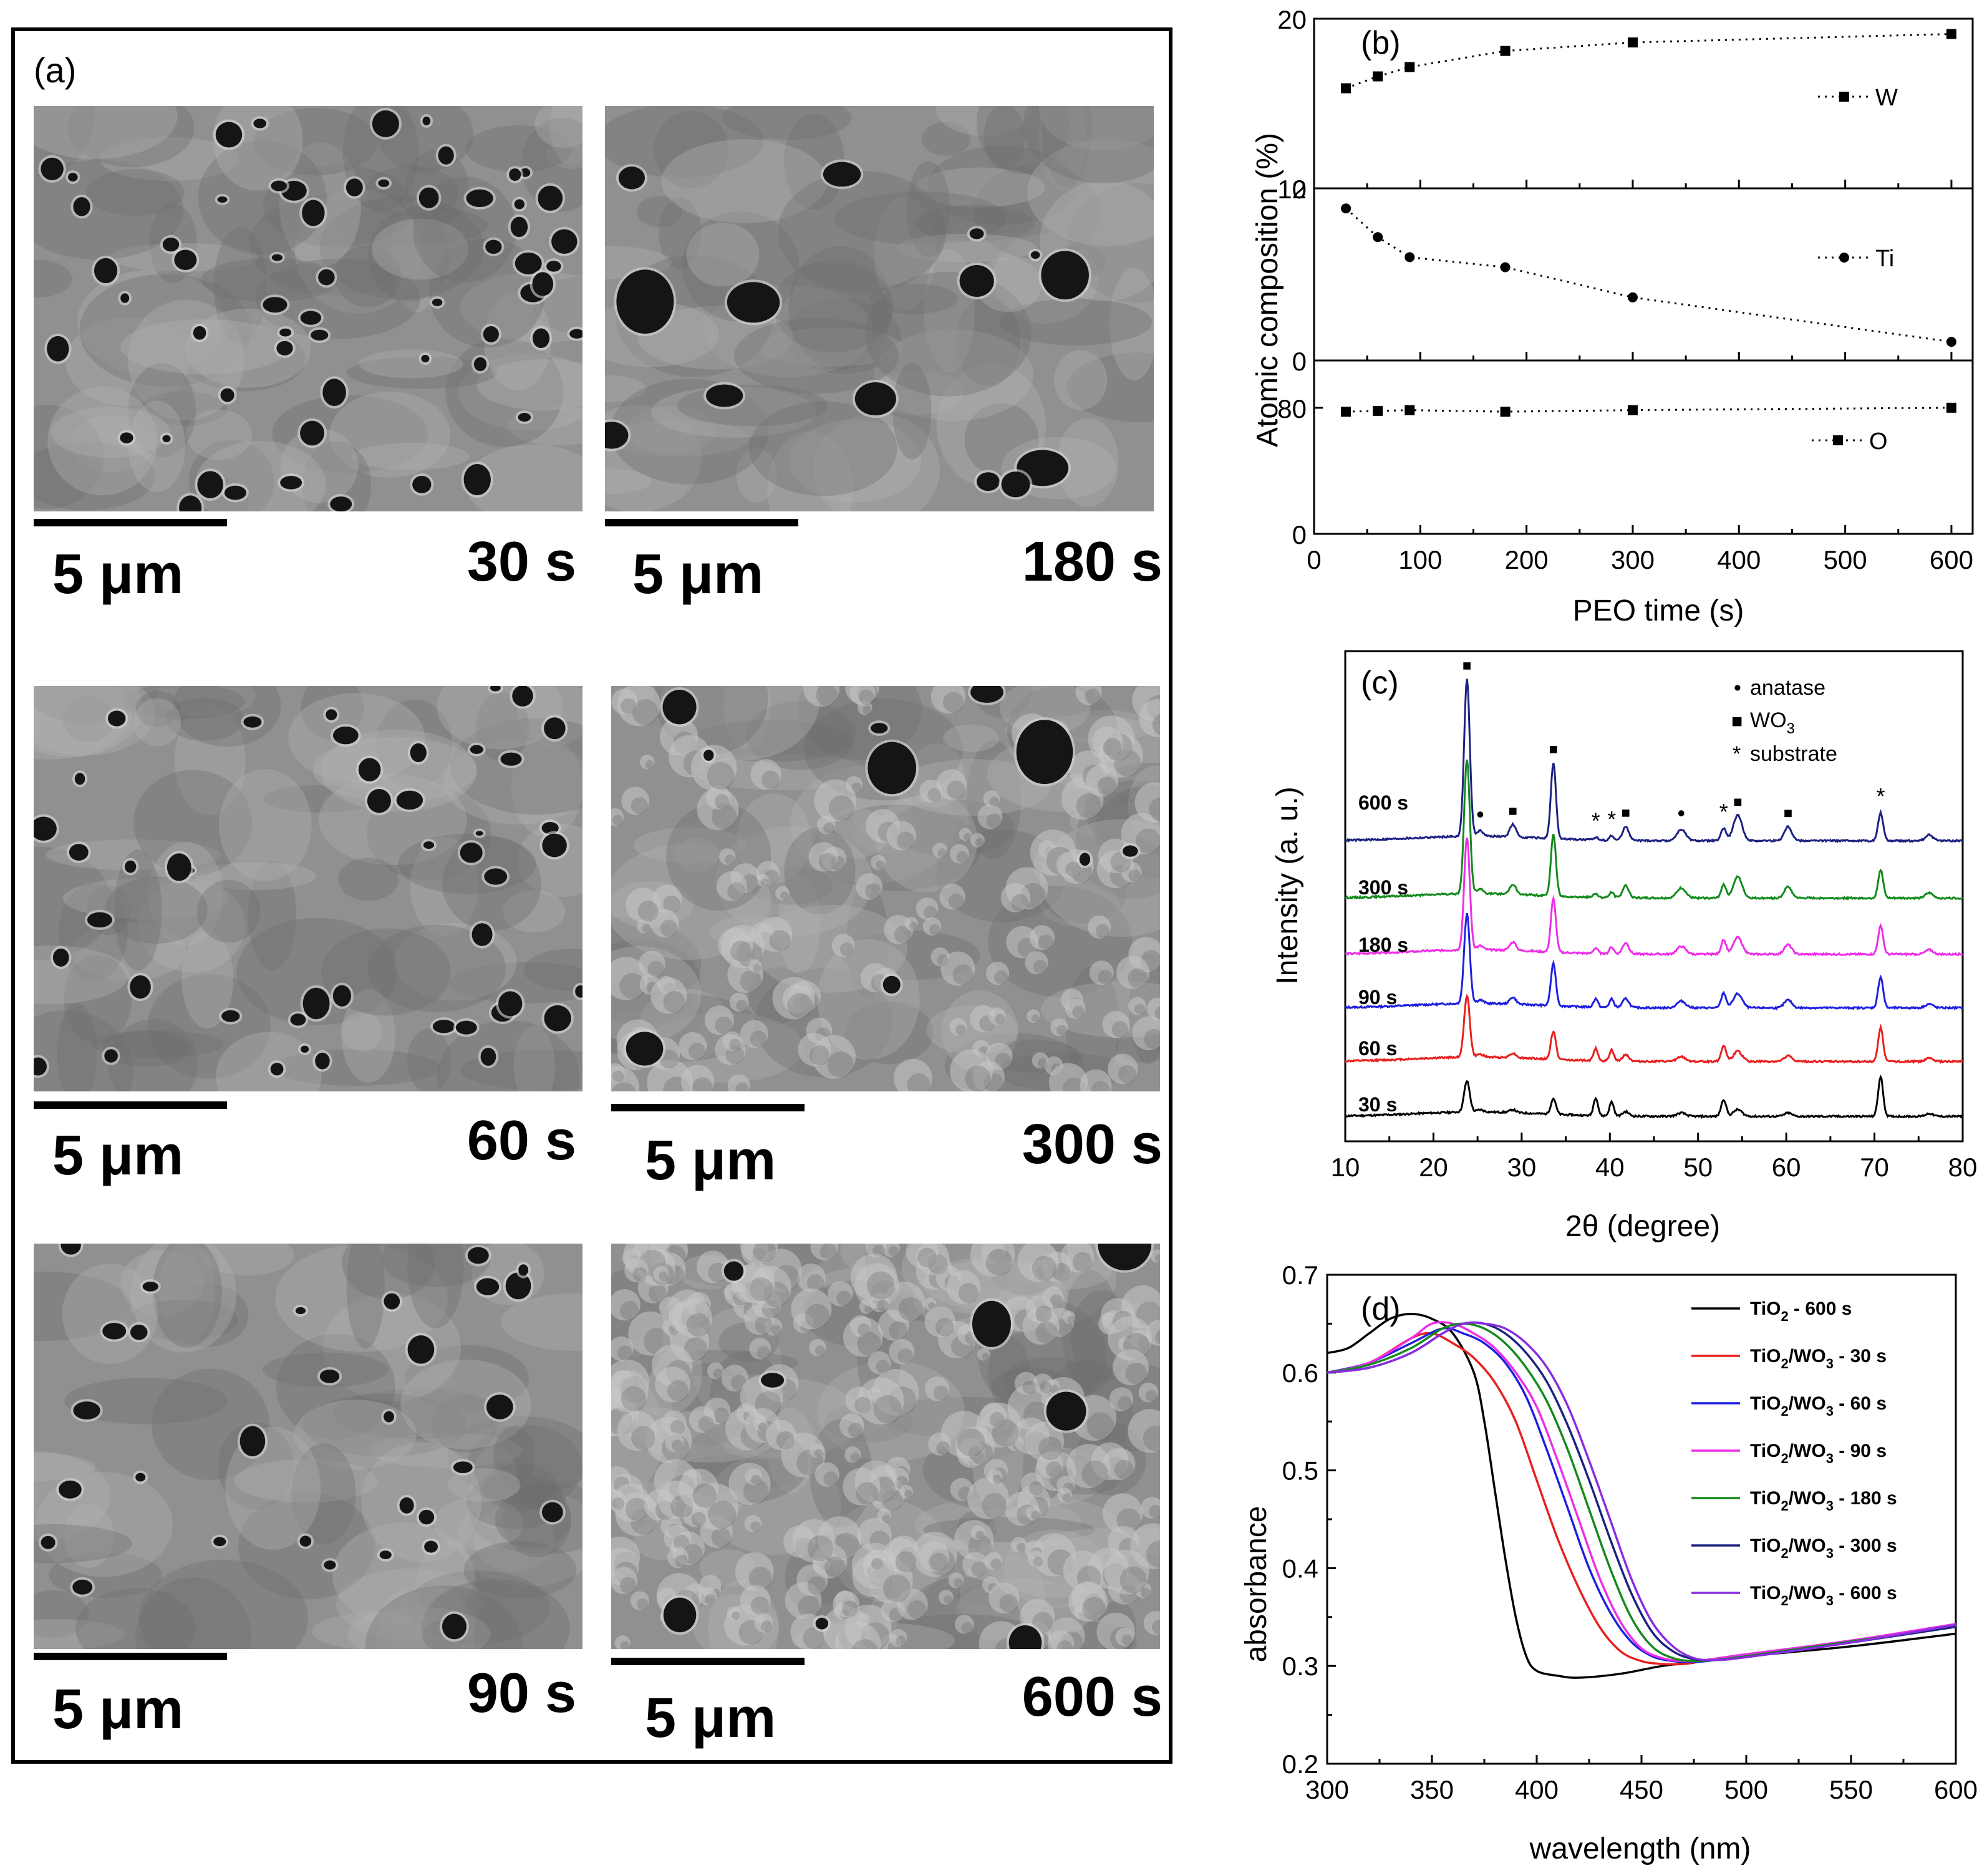 This screenshot has height=1876, width=1987. Describe the element at coordinates (1299, 361) in the screenshot. I see `y-tick-label: 0` at that location.